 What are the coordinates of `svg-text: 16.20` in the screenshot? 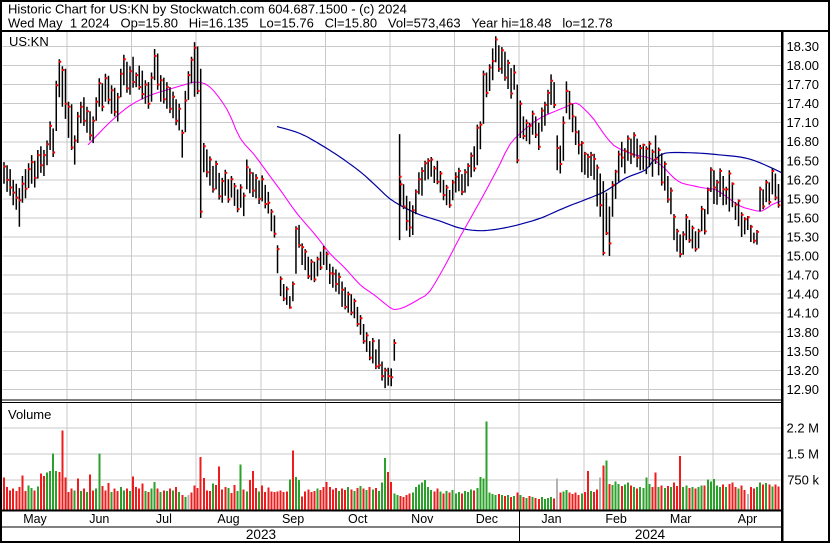 It's located at (802, 179).